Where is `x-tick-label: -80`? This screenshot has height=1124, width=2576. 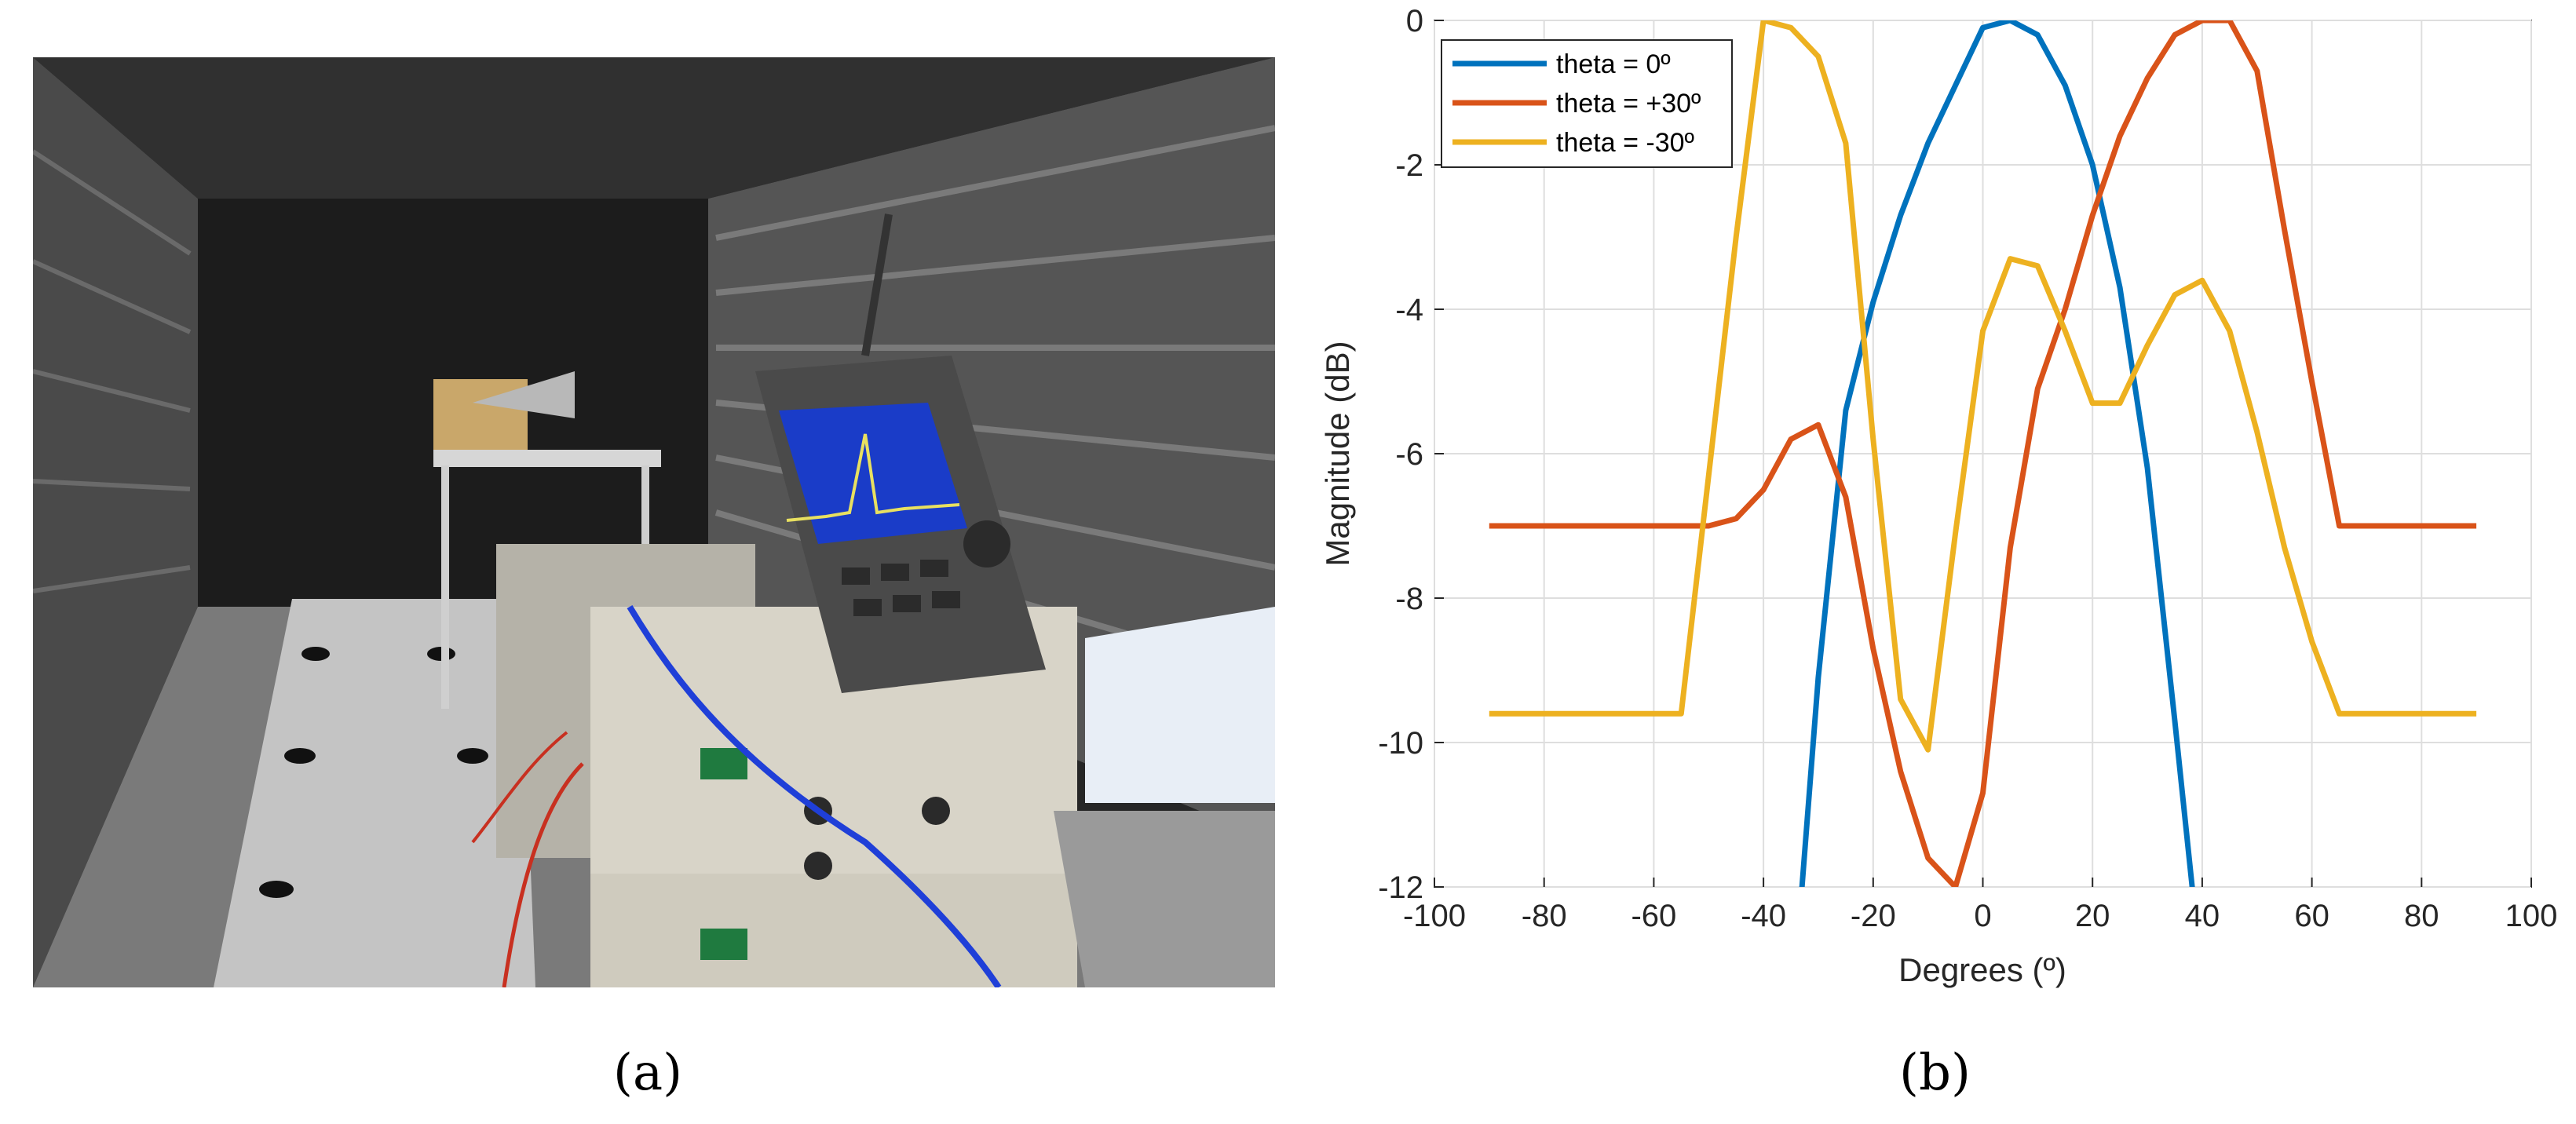
x-tick-label: -80 is located at coordinates (1545, 916).